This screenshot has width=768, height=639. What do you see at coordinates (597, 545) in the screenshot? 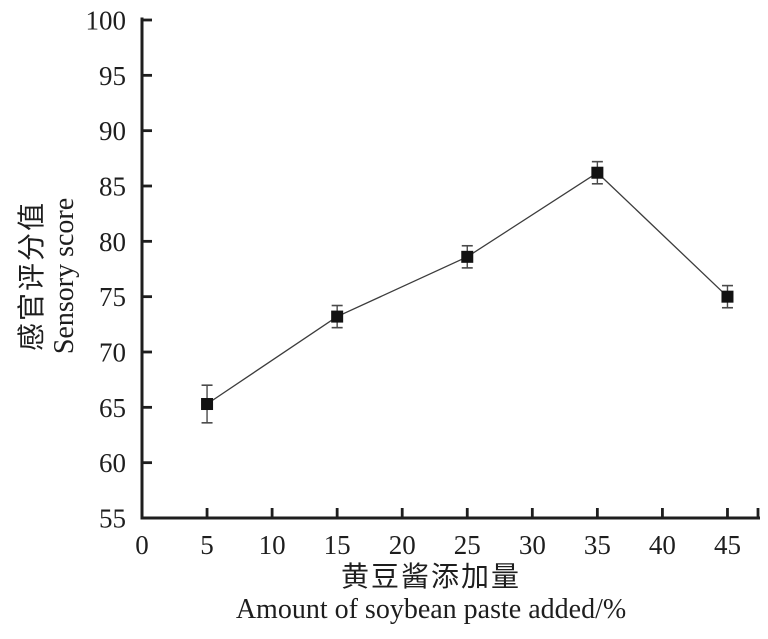
I see `x-tick-label: 35` at bounding box center [597, 545].